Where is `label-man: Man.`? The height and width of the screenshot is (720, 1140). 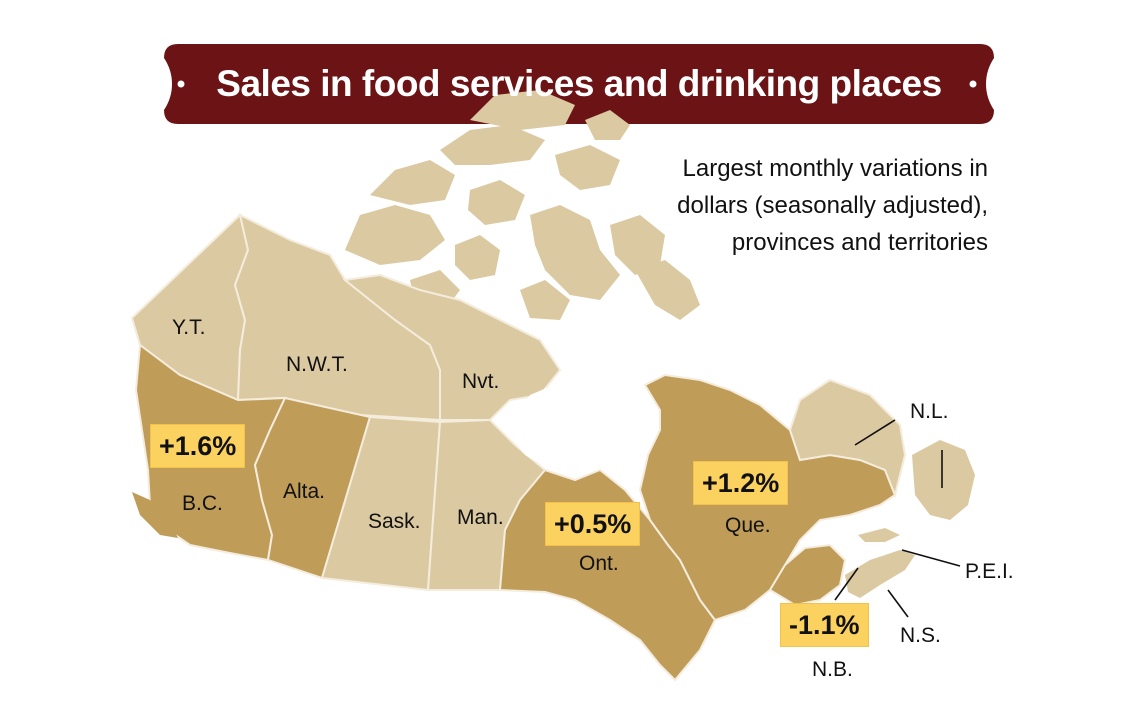
label-man: Man. is located at coordinates (480, 517).